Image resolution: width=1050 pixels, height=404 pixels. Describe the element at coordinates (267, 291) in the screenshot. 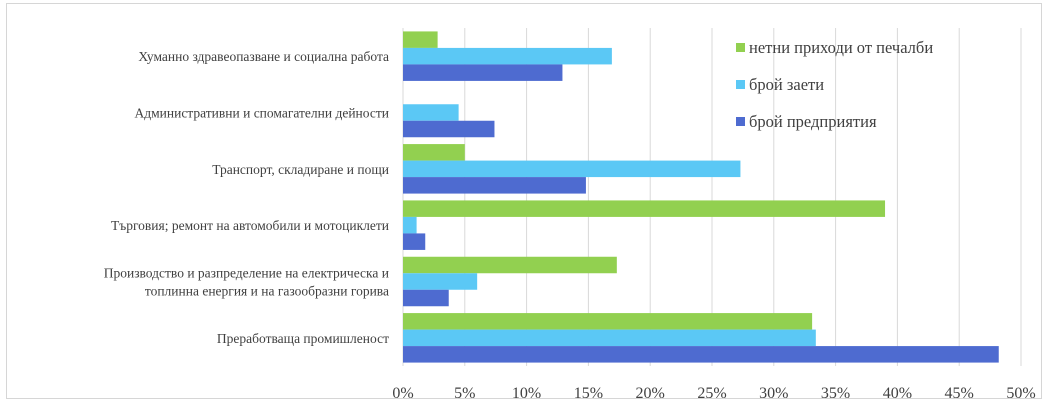

I see `category-label: топлинна енергия и на газообразни горива` at that location.